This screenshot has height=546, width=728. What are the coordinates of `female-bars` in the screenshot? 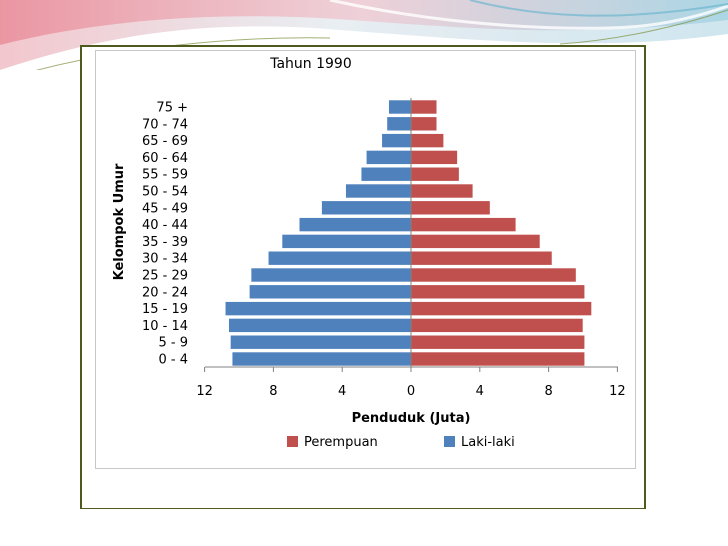 It's located at (501, 233).